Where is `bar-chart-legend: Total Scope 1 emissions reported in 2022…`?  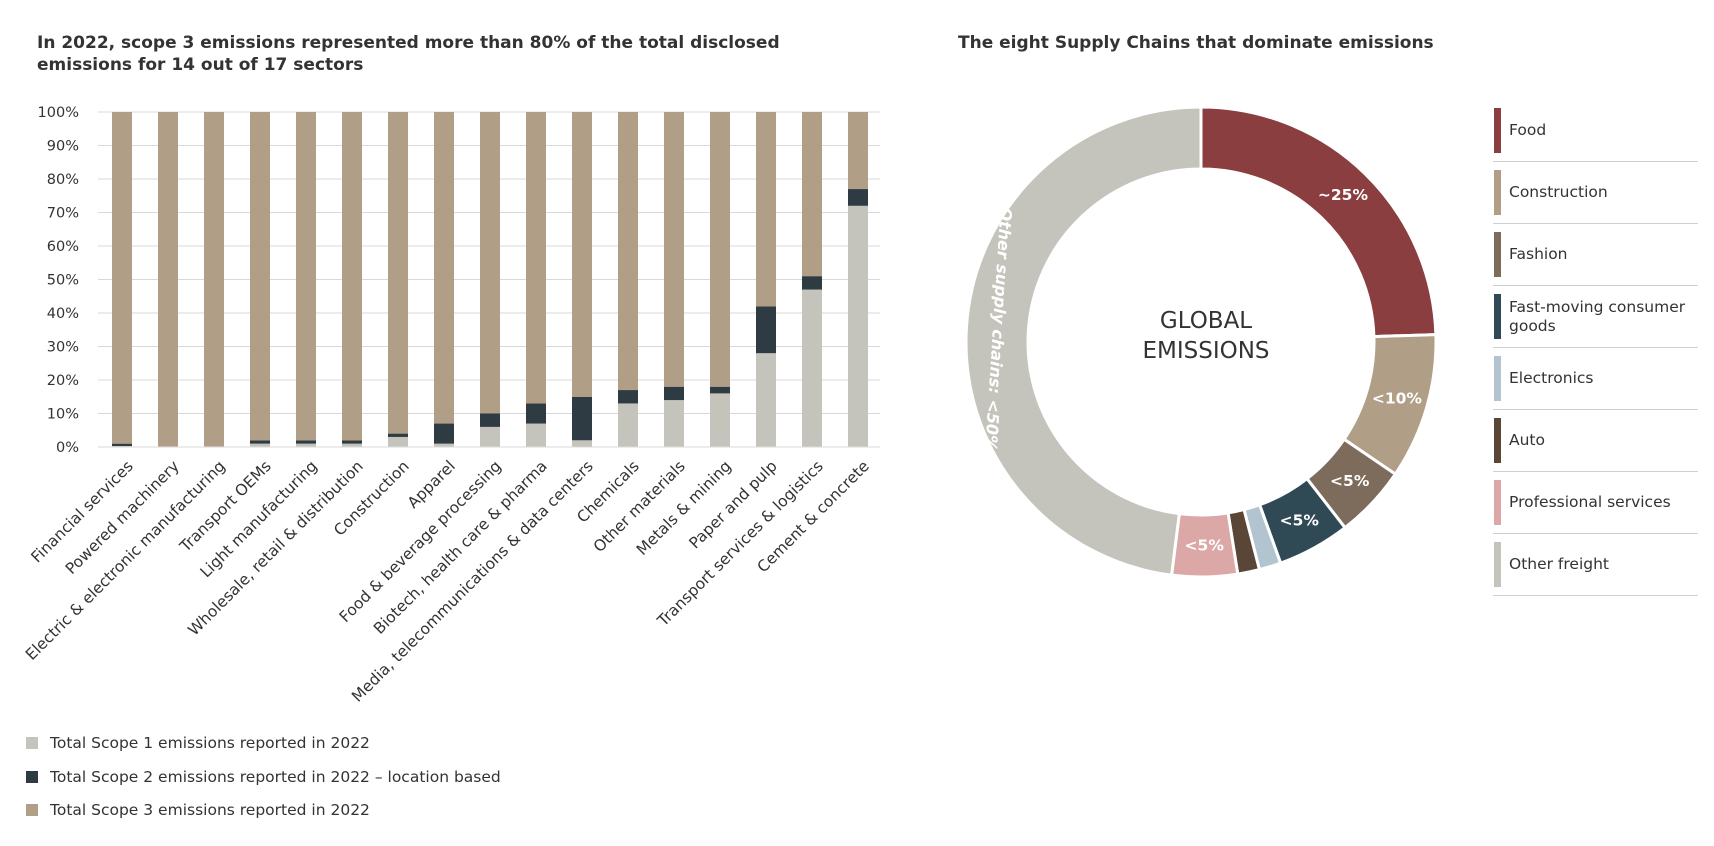
bar-chart-legend: Total Scope 1 emissions reported in 2022… is located at coordinates (263, 783).